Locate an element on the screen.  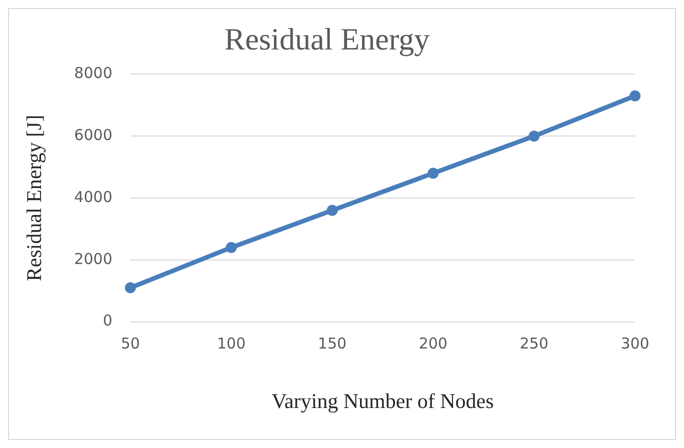
x-axis-title: Varying Number of Nodes is located at coordinates (383, 400).